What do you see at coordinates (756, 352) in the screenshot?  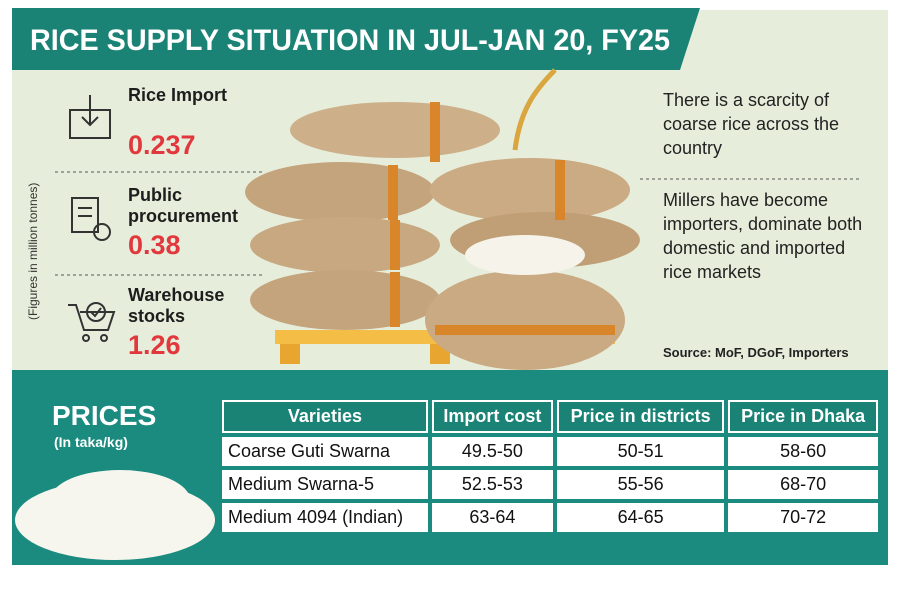 I see `source: Source: MoF, DGoF, Importers` at bounding box center [756, 352].